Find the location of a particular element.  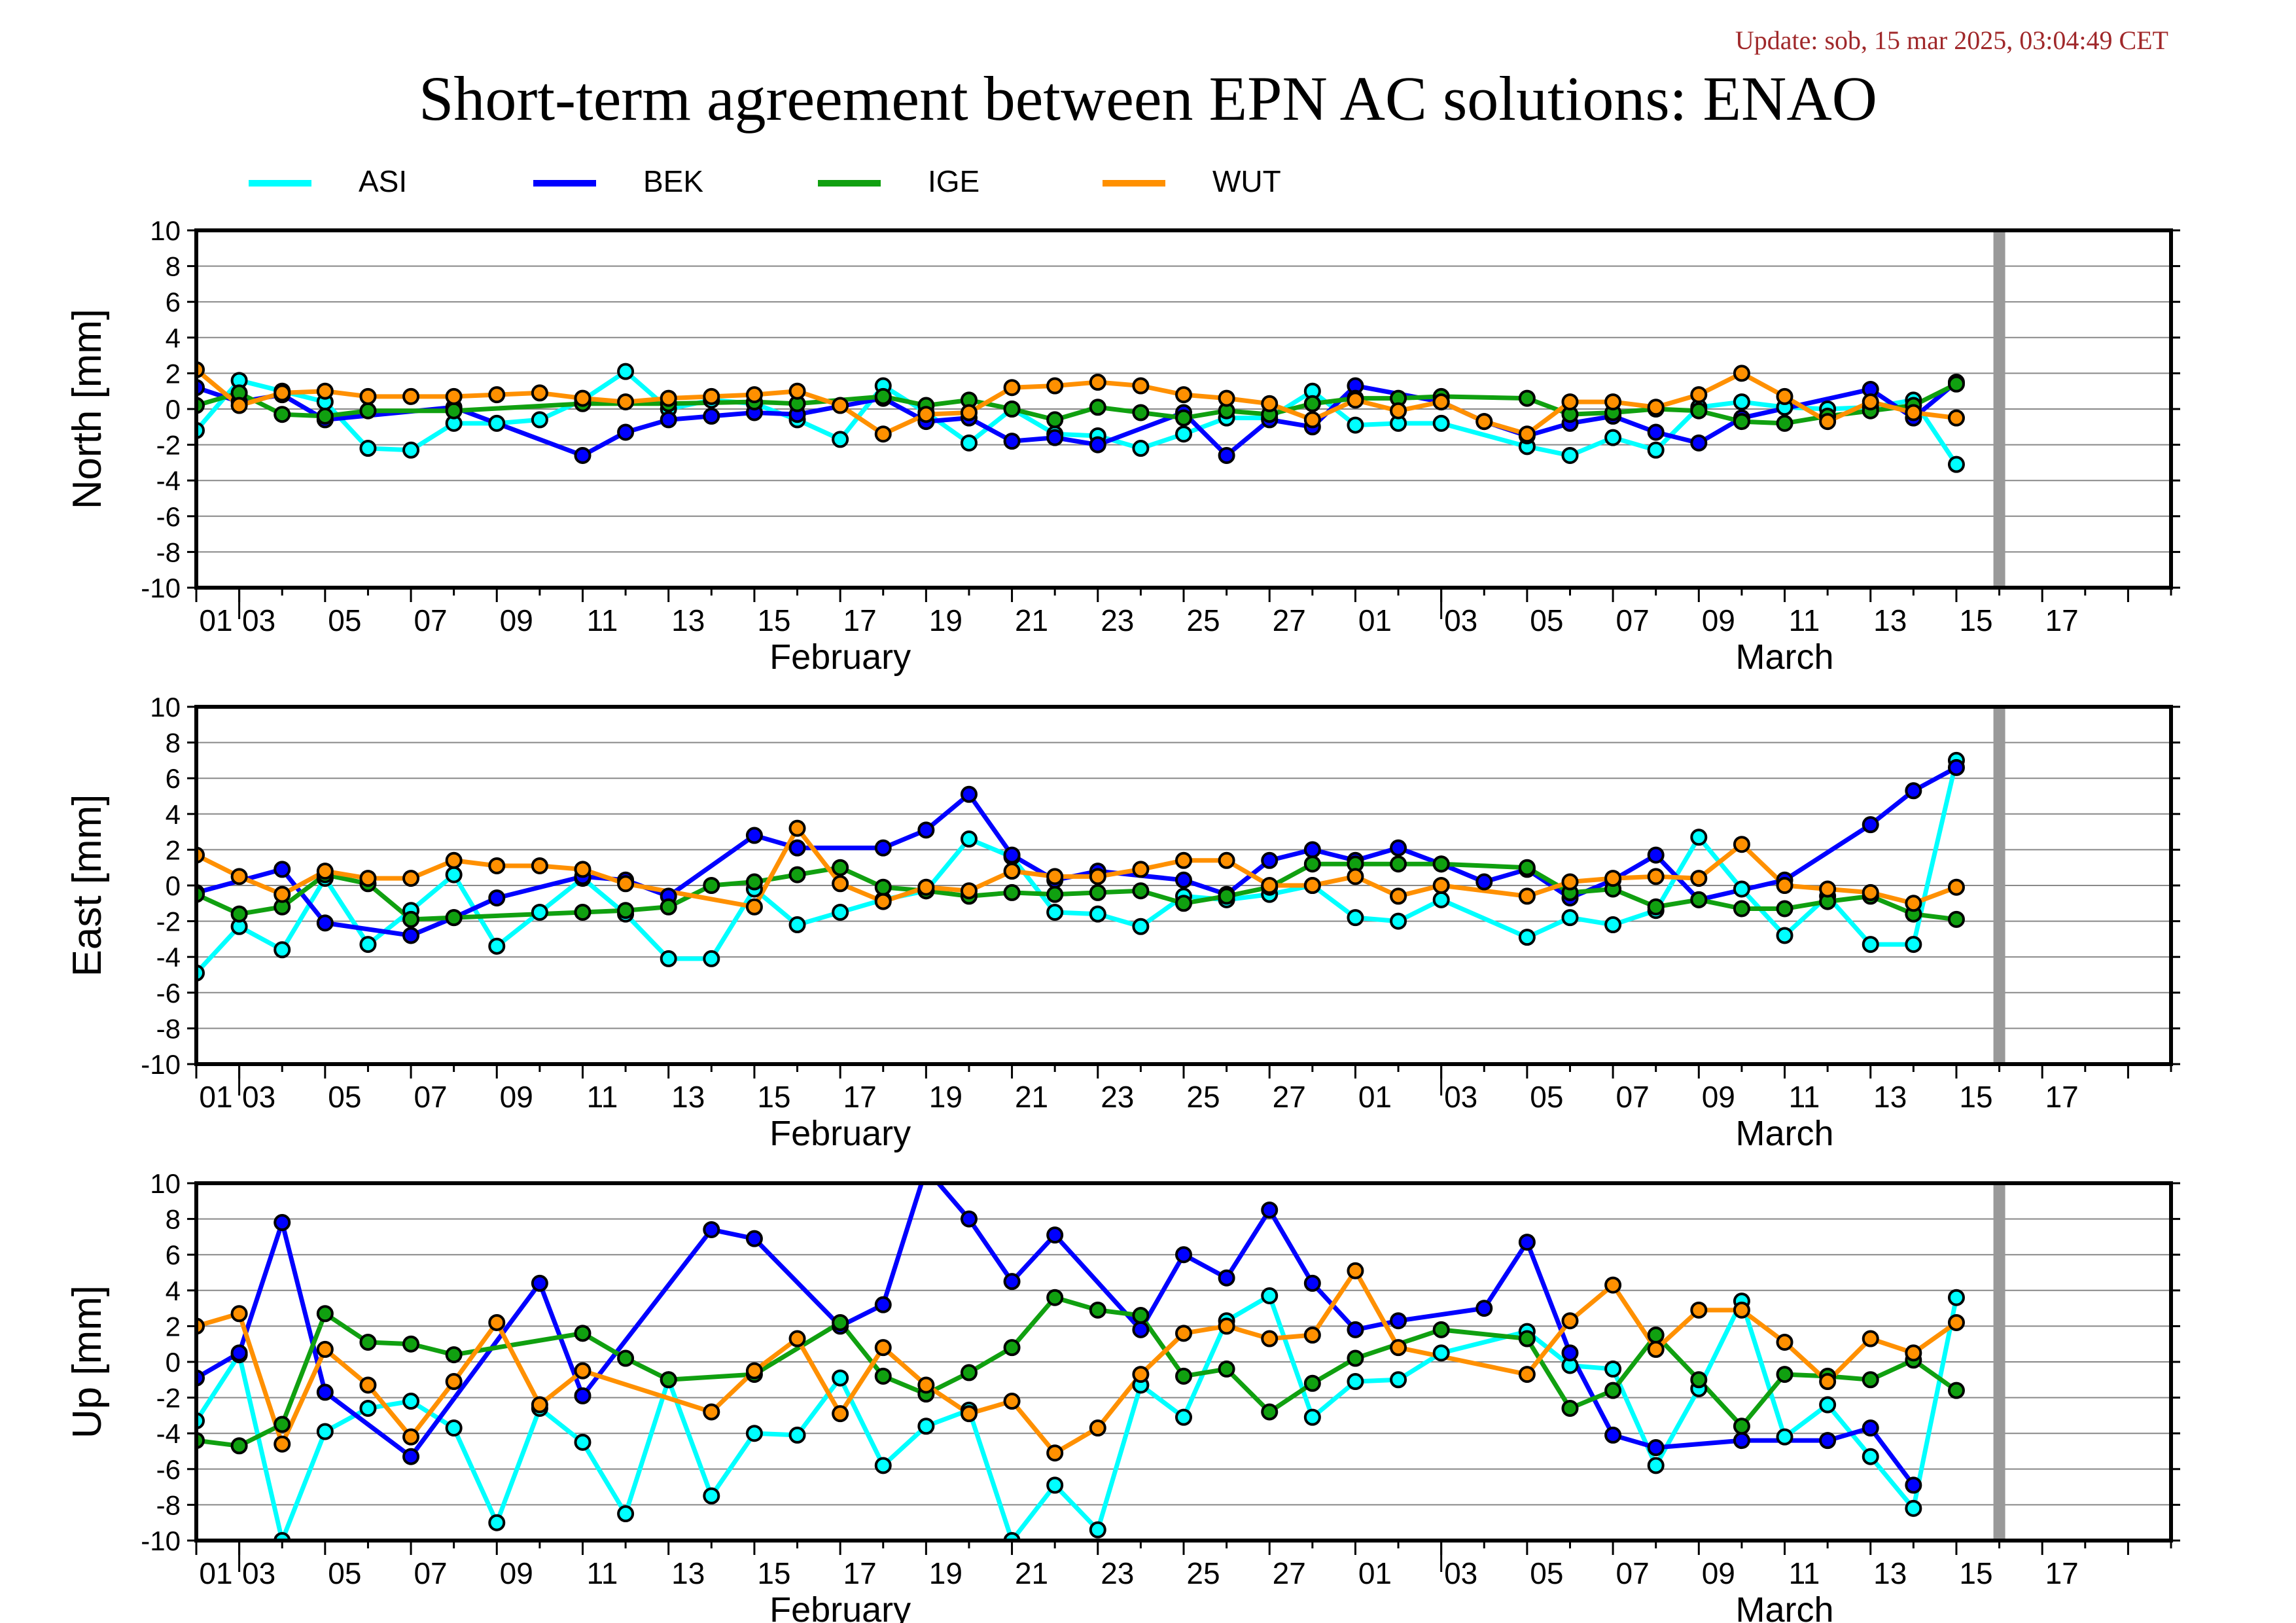

y-tick-label: -4 is located at coordinates (168, 957).